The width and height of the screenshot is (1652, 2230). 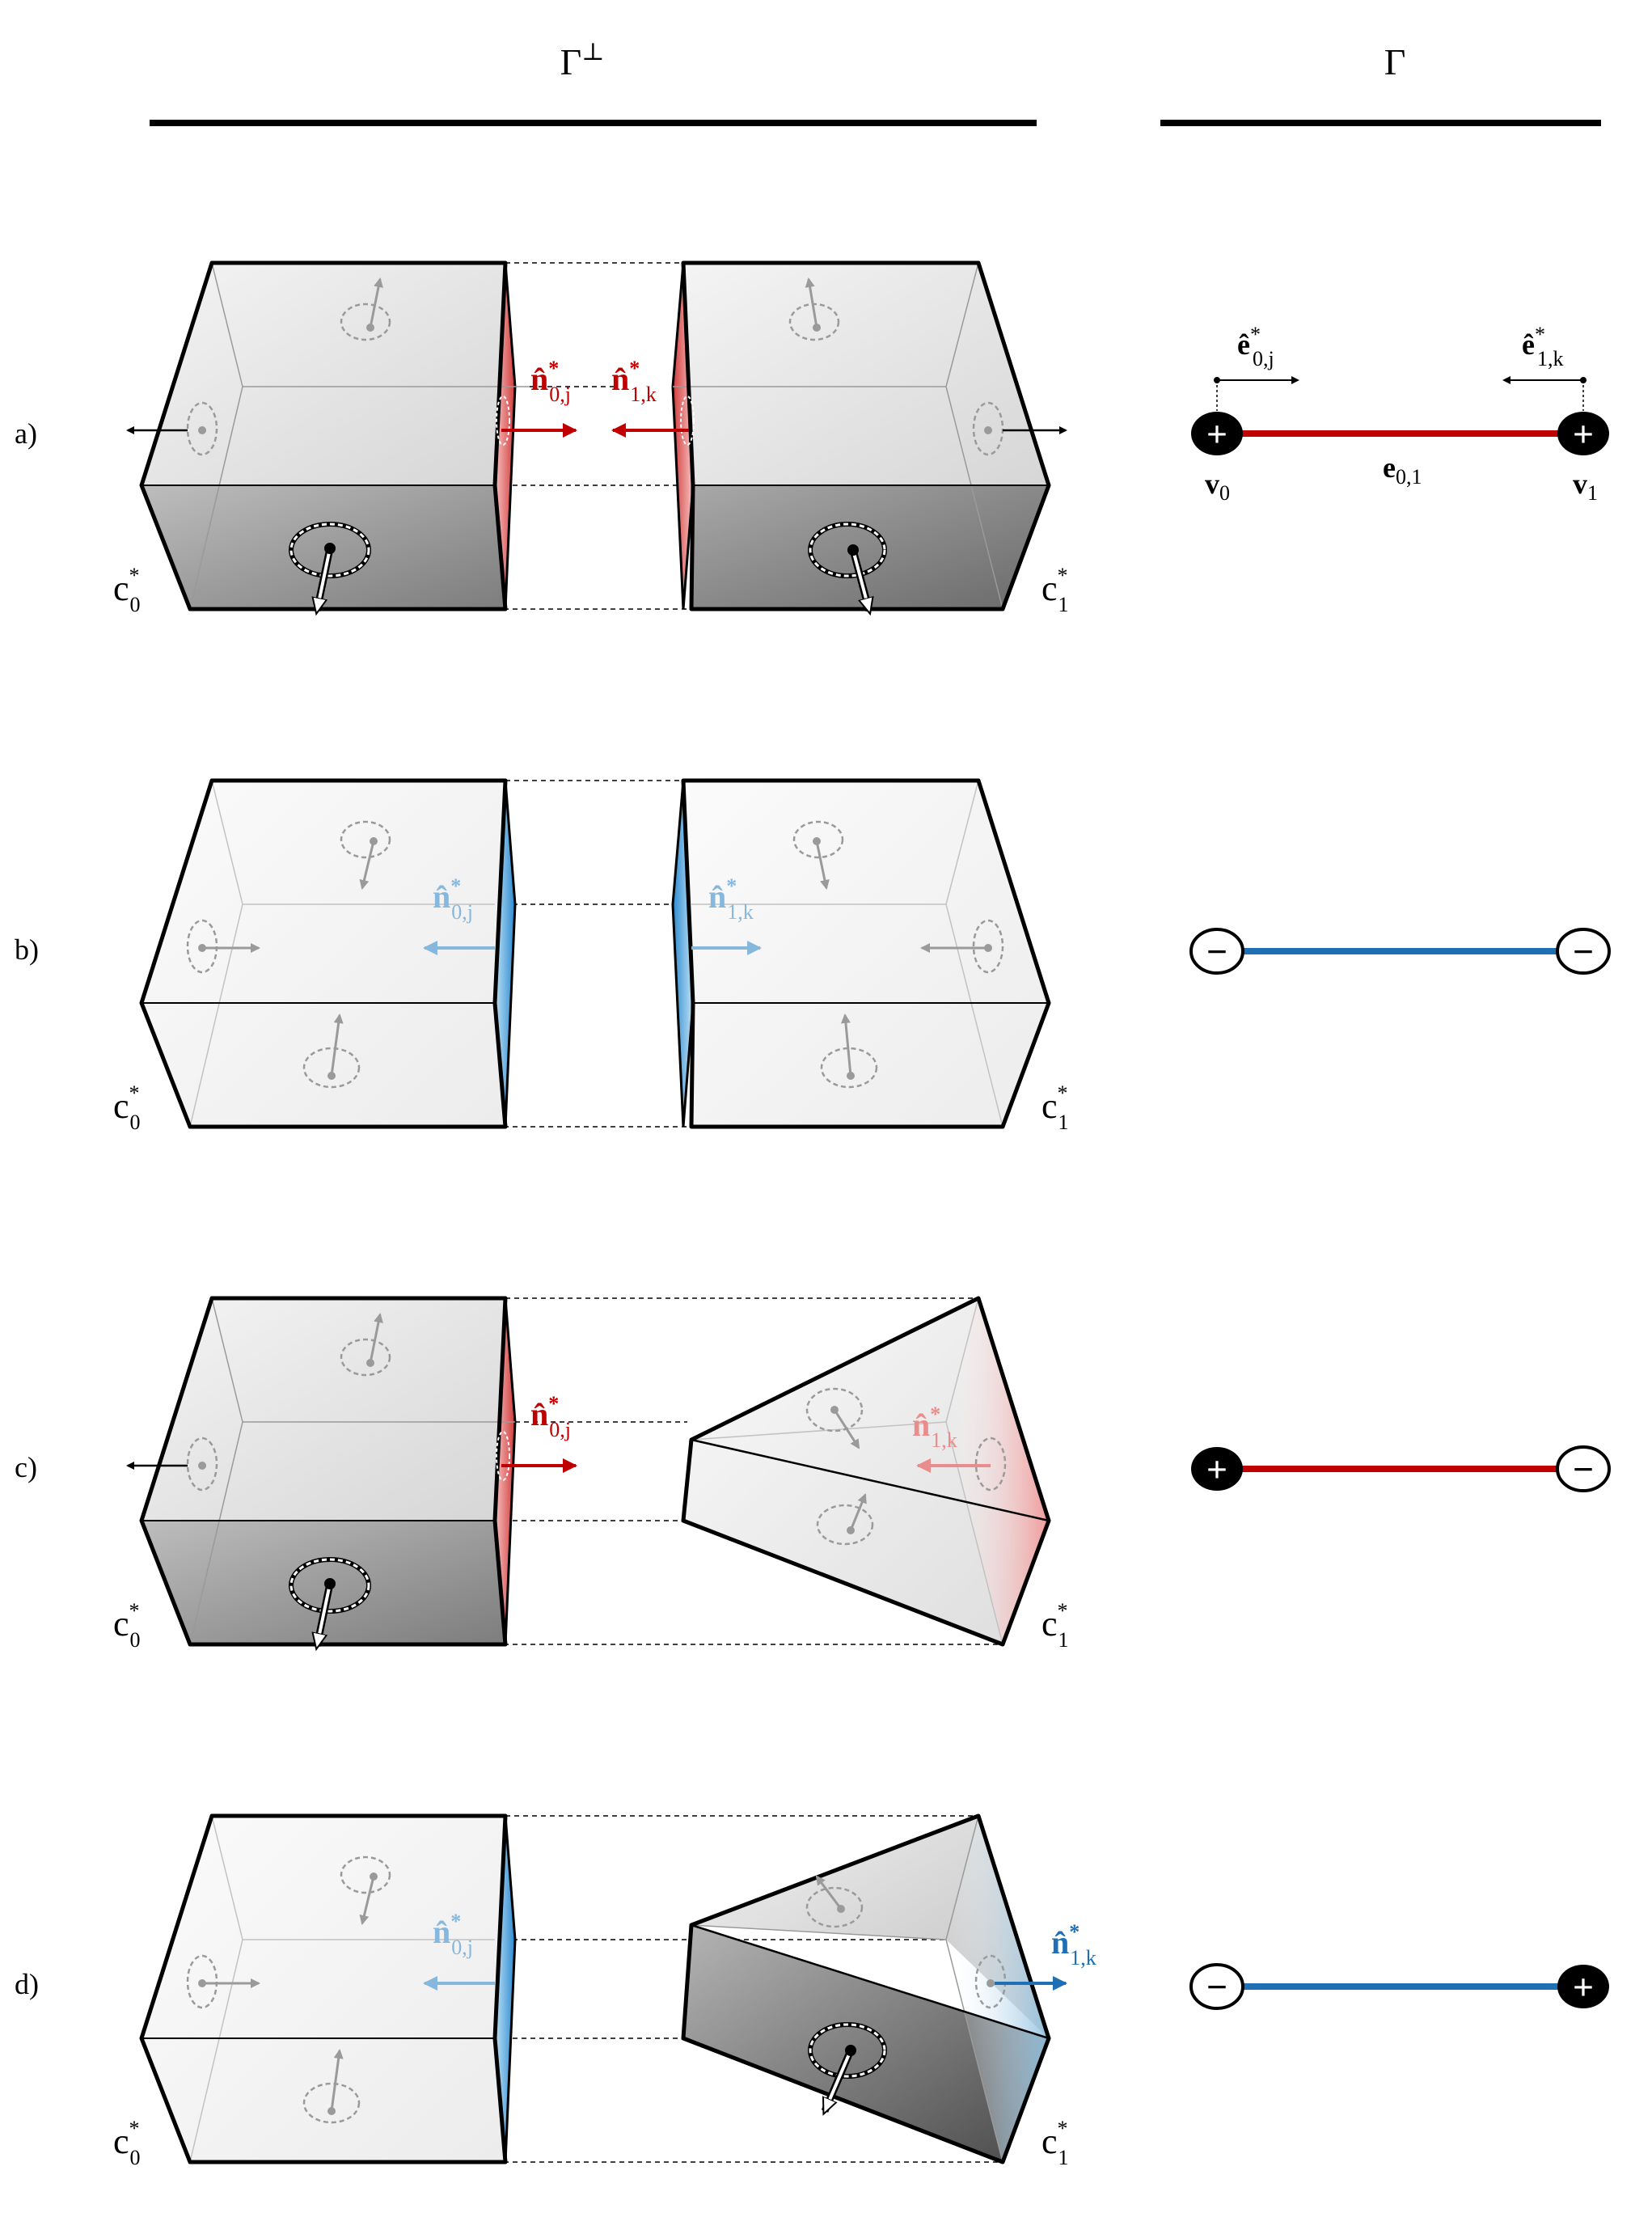 I want to click on row-c: c* 0 c* 1 n̂* 0,j n̂* 1,k, so click(x=862, y=1474).